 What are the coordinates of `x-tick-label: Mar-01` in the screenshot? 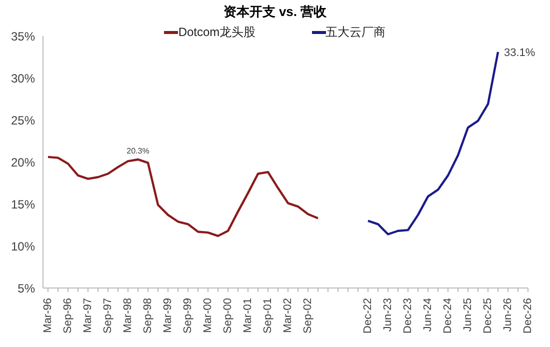 It's located at (248, 315).